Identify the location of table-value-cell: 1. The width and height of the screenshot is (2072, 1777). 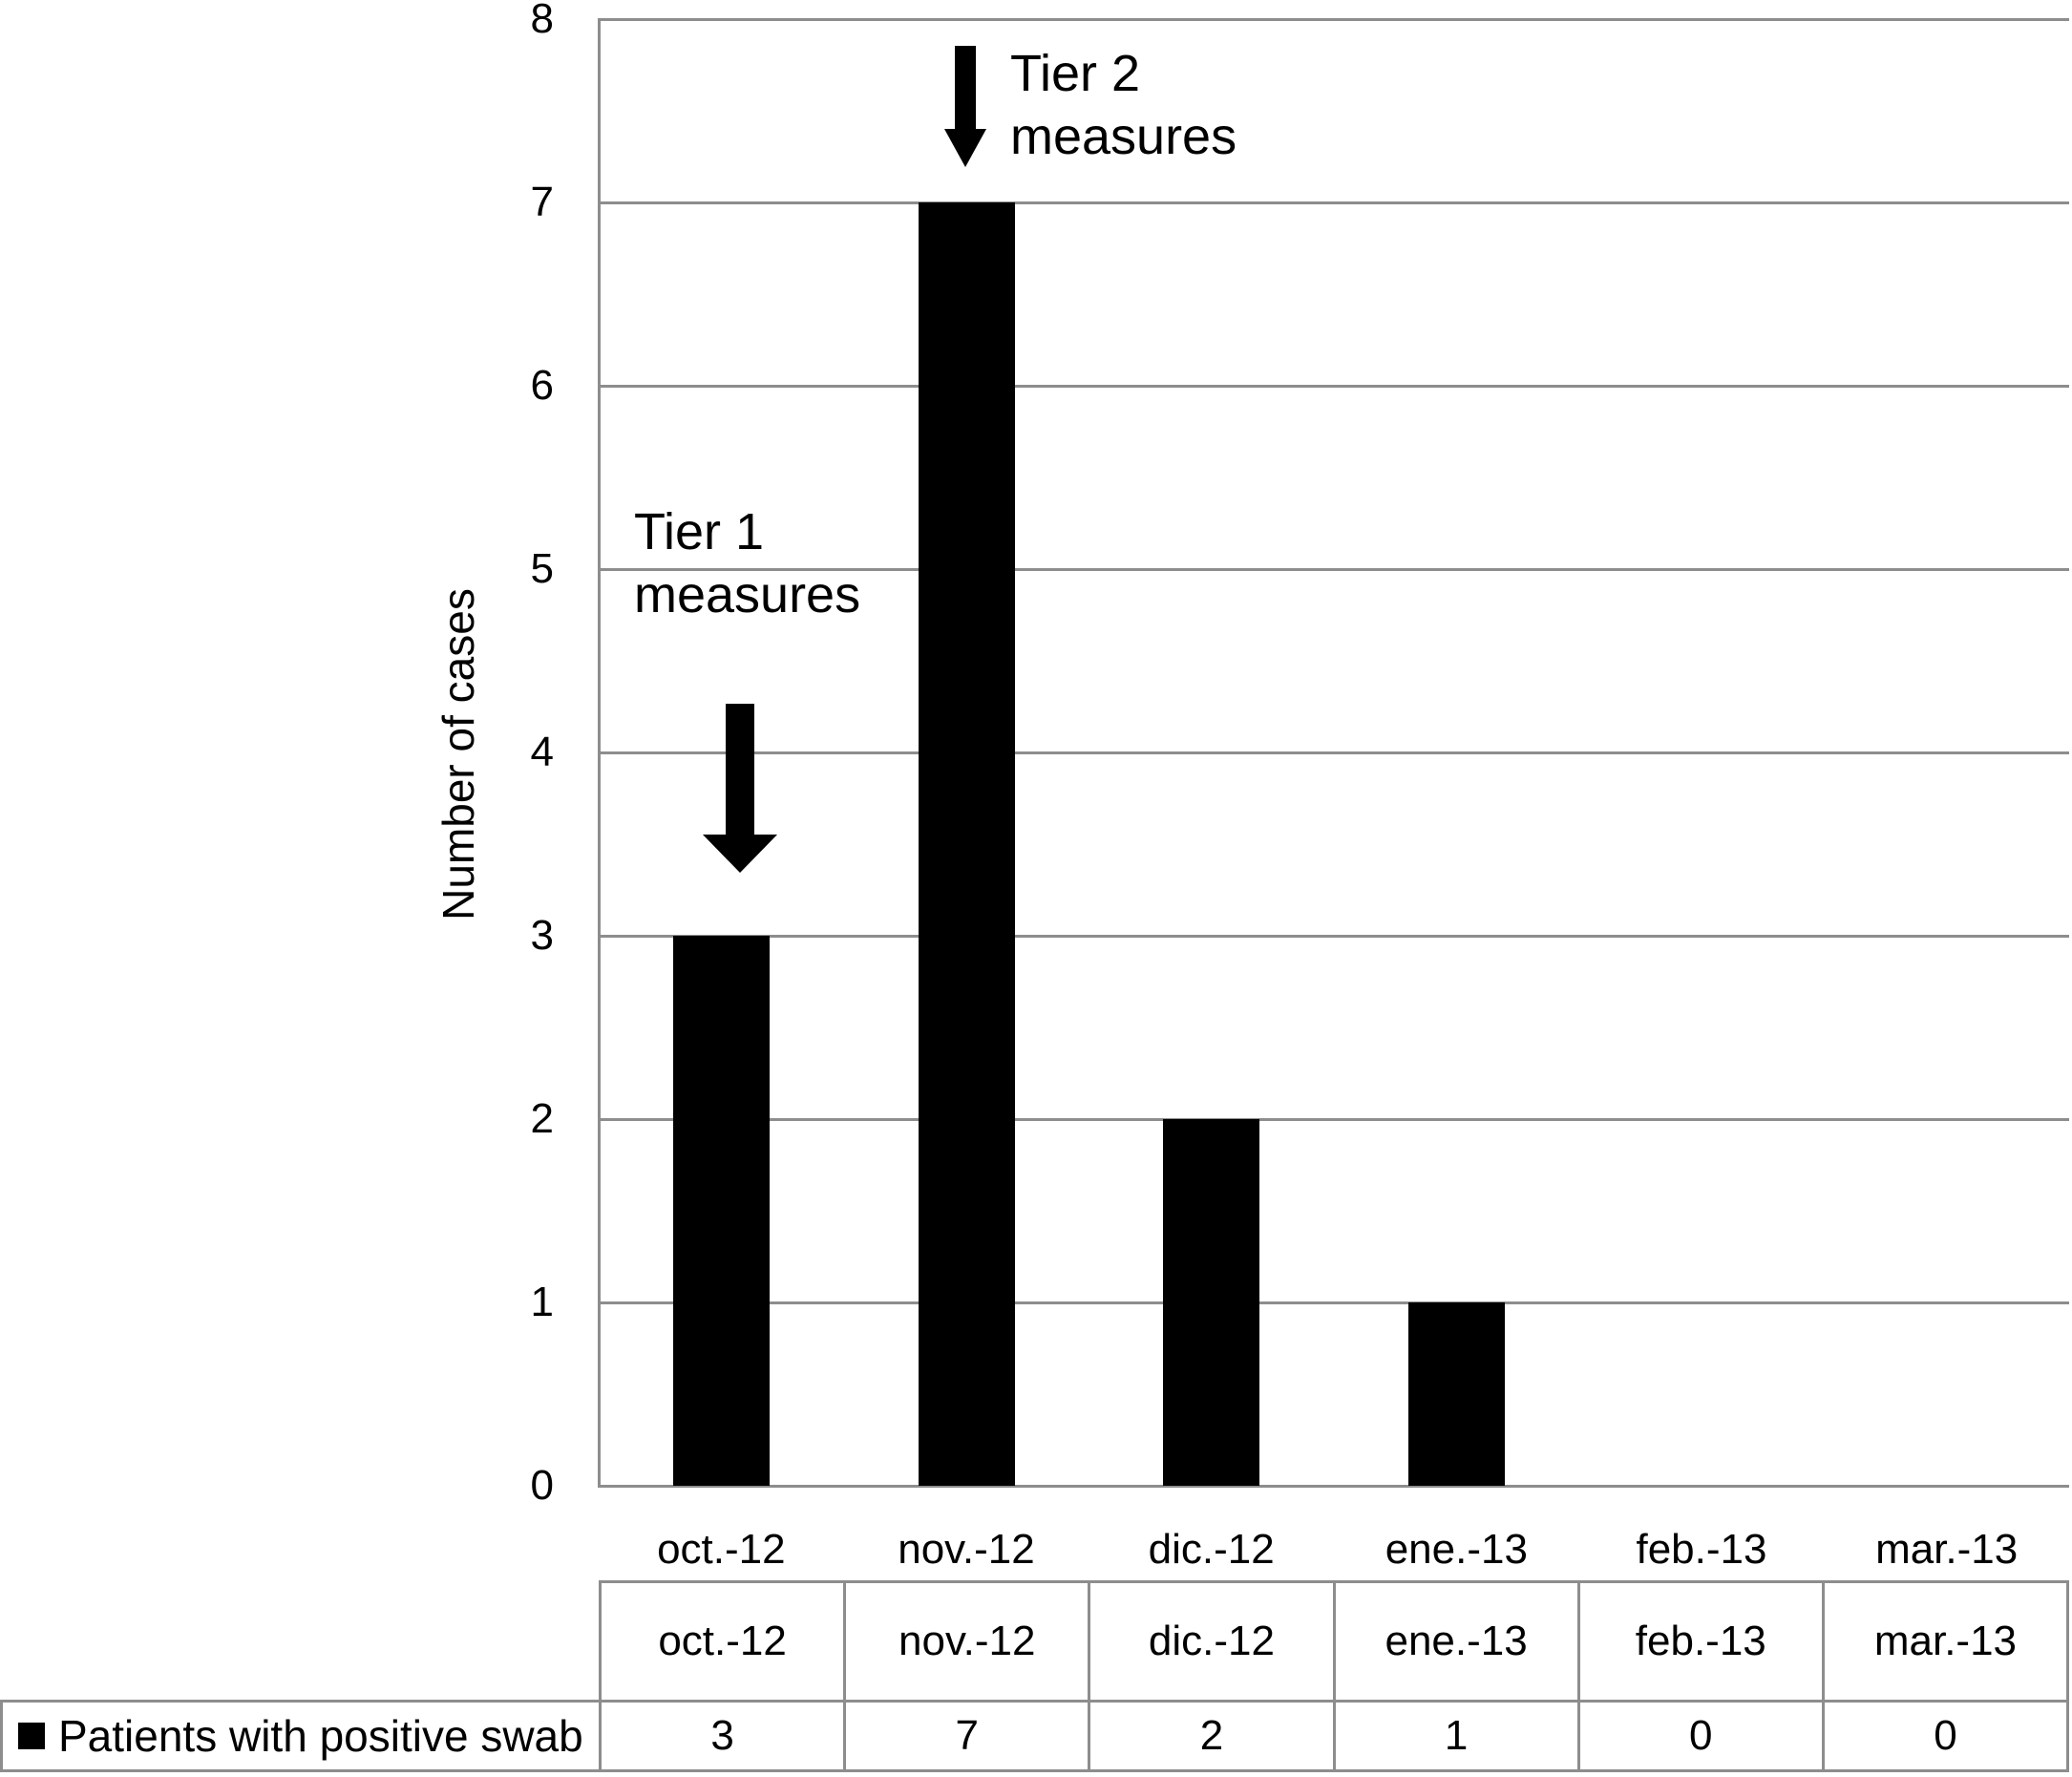
(1454, 1736).